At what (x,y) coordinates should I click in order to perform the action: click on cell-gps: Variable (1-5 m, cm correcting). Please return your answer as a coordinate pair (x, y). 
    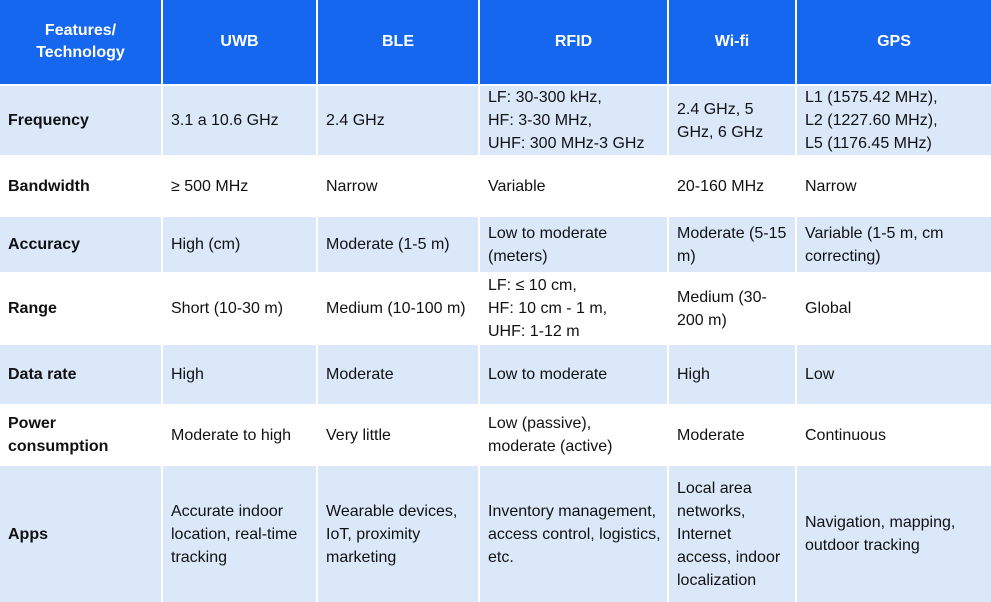
    Looking at the image, I should click on (894, 243).